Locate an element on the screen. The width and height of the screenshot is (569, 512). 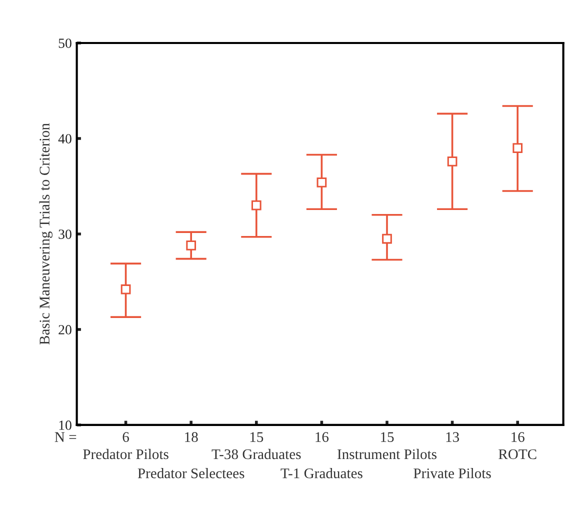
text: 18 is located at coordinates (191, 437).